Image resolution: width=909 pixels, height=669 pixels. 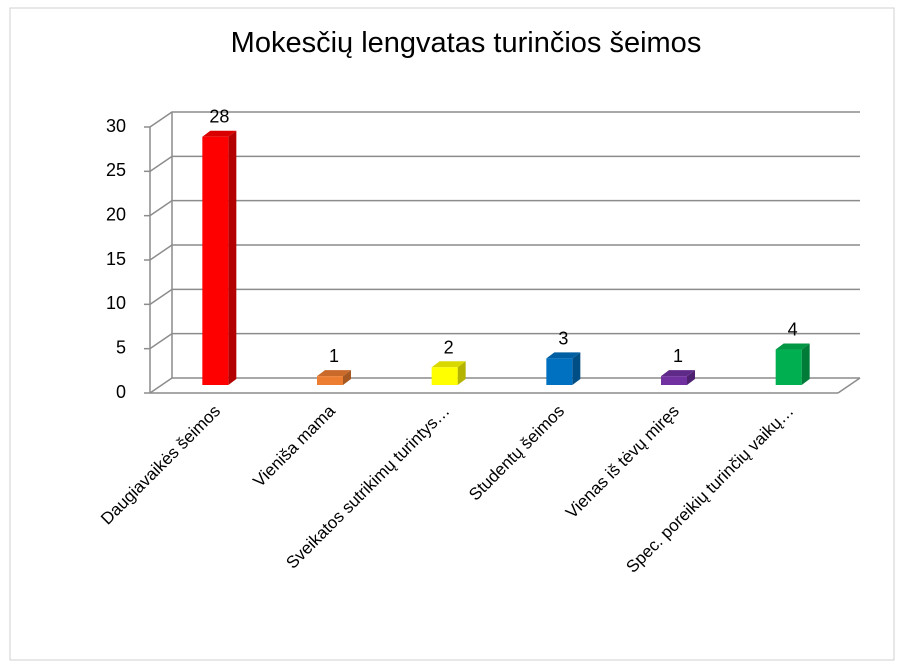 What do you see at coordinates (116, 170) in the screenshot?
I see `y-tick-label: 25` at bounding box center [116, 170].